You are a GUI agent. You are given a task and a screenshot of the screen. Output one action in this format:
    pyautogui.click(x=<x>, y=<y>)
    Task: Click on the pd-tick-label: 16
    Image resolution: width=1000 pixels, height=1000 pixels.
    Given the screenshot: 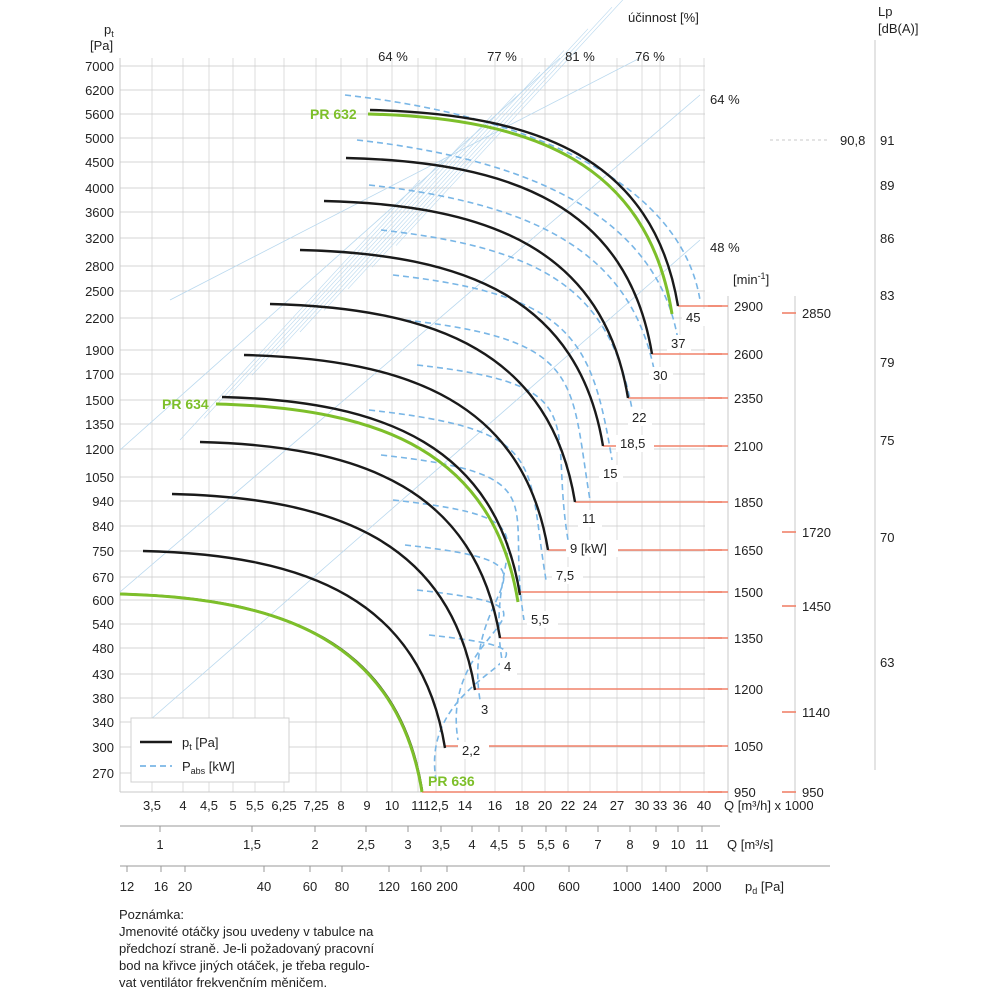 What is the action you would take?
    pyautogui.click(x=161, y=886)
    